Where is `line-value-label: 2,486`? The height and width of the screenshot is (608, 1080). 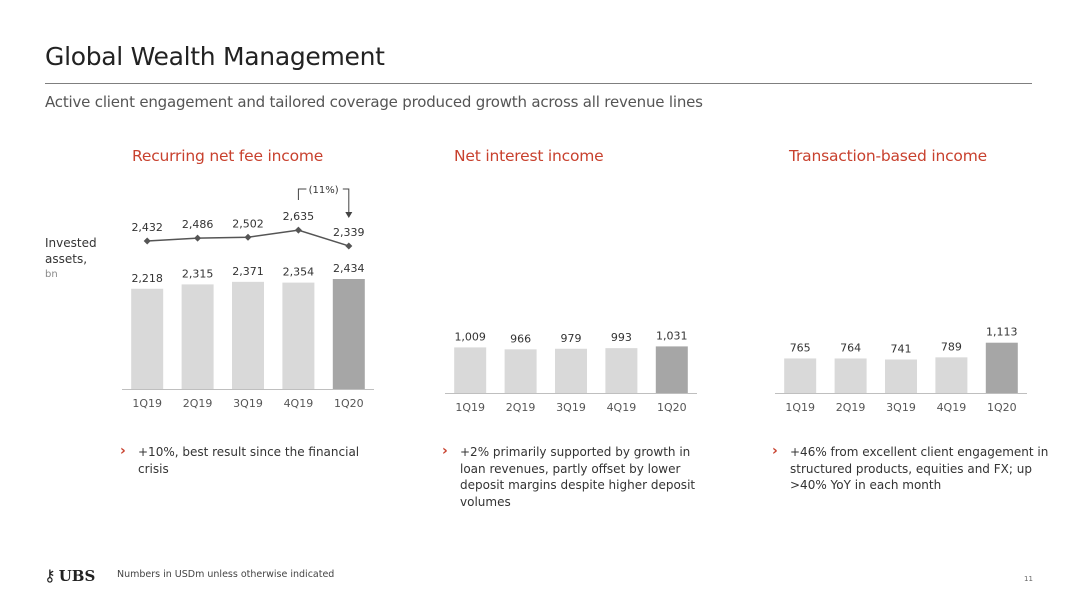 line-value-label: 2,486 is located at coordinates (198, 224).